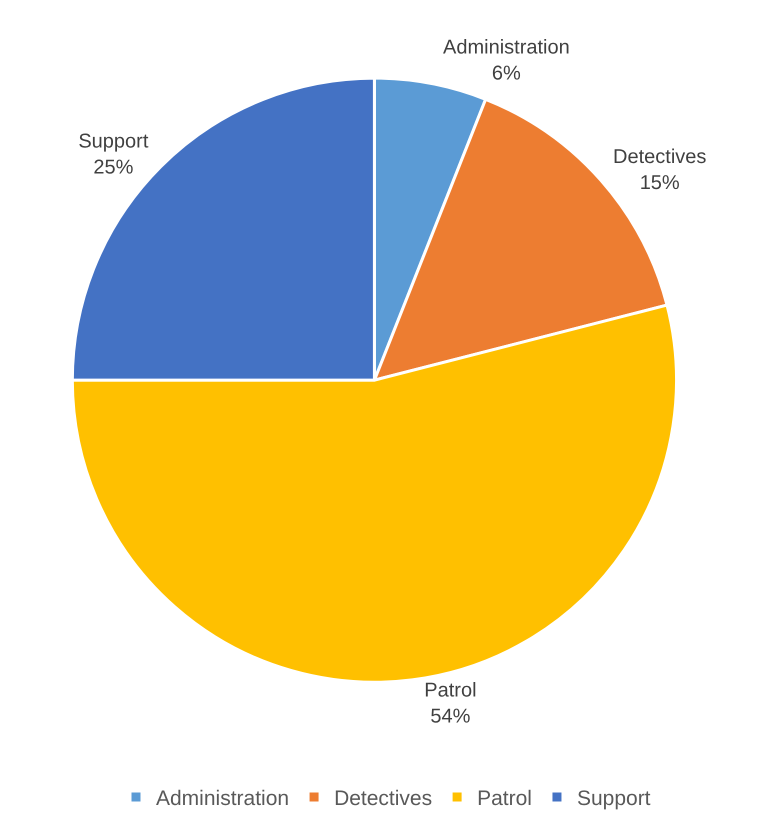 The image size is (772, 822). What do you see at coordinates (613, 798) in the screenshot?
I see `legend-label: Support` at bounding box center [613, 798].